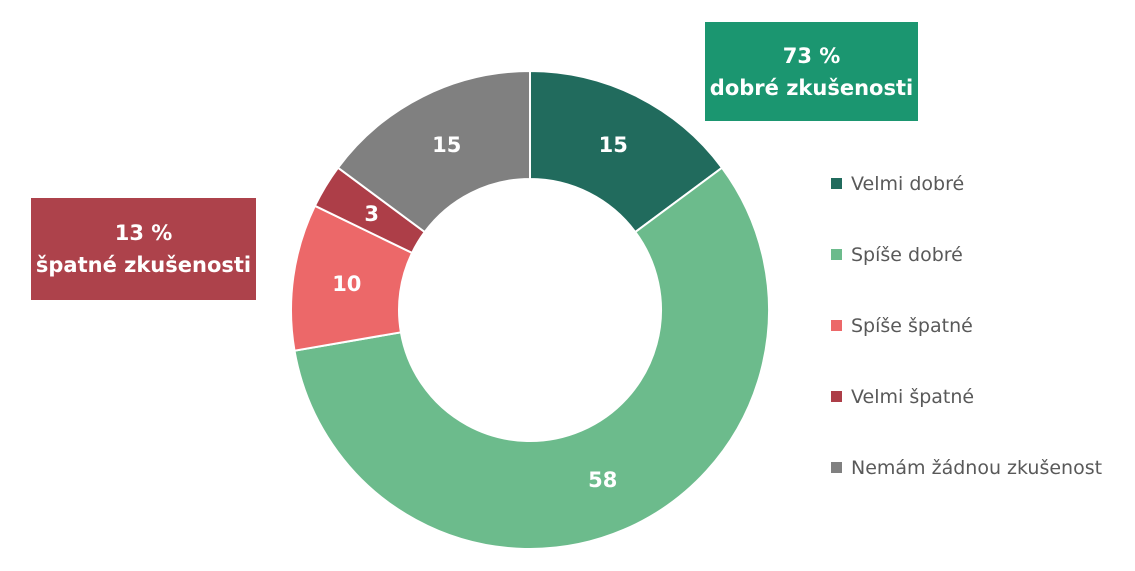 The image size is (1135, 571). What do you see at coordinates (913, 396) in the screenshot?
I see `legend-label-4: Velmi špatné` at bounding box center [913, 396].